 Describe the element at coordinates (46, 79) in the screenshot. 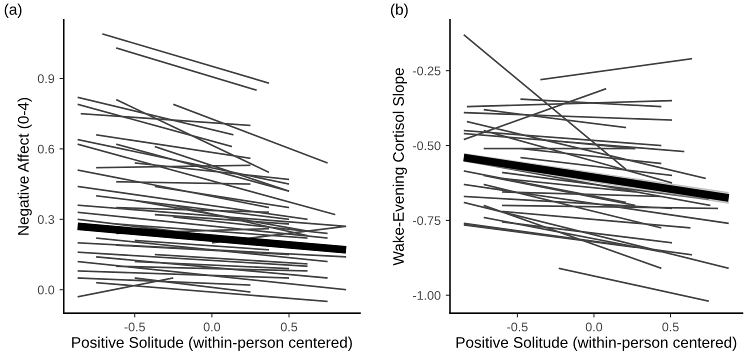

I see `y-tick-label: 0.9` at that location.